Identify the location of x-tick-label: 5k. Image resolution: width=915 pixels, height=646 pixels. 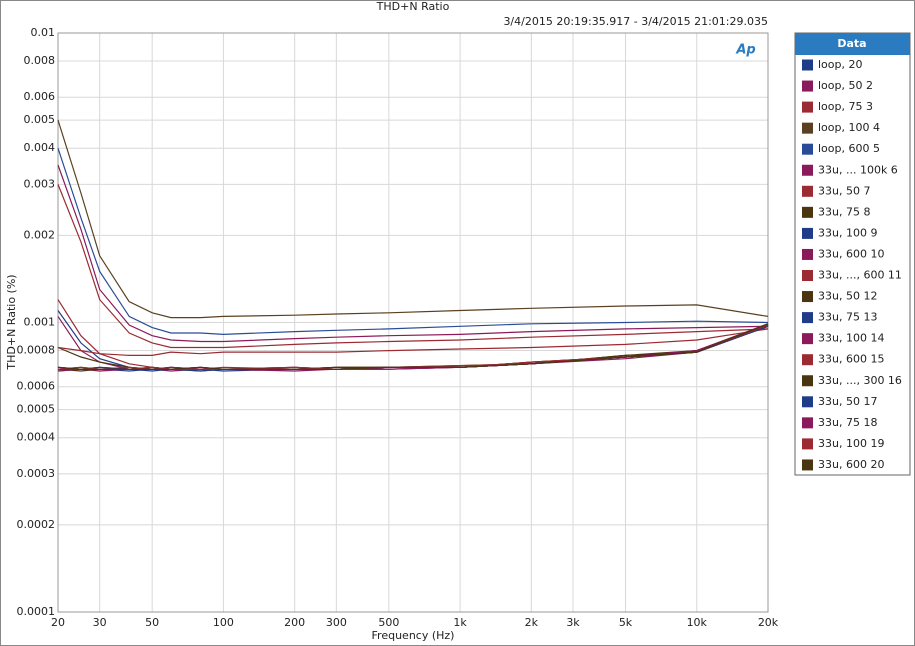
(626, 622).